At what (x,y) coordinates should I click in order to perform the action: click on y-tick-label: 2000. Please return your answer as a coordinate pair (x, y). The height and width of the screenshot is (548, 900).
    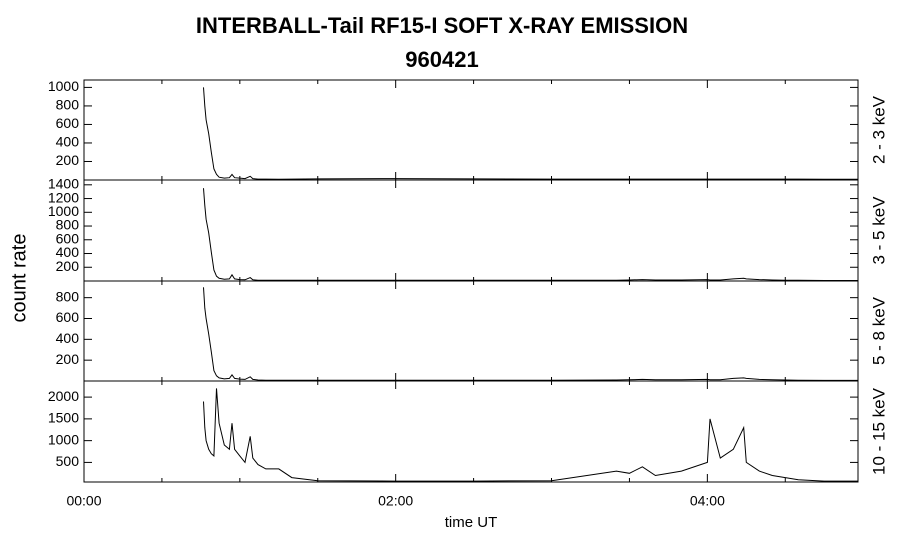
    Looking at the image, I should click on (63, 396).